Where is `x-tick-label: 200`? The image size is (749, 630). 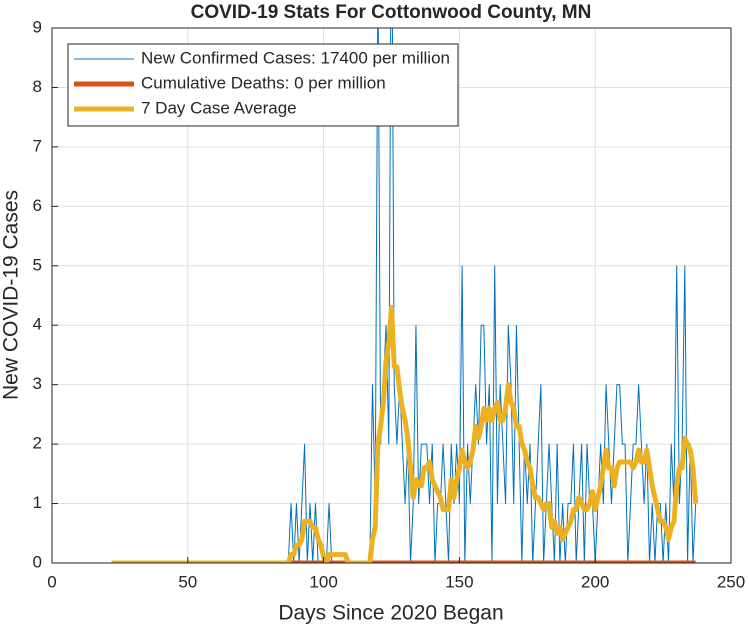
x-tick-label: 200 is located at coordinates (595, 581).